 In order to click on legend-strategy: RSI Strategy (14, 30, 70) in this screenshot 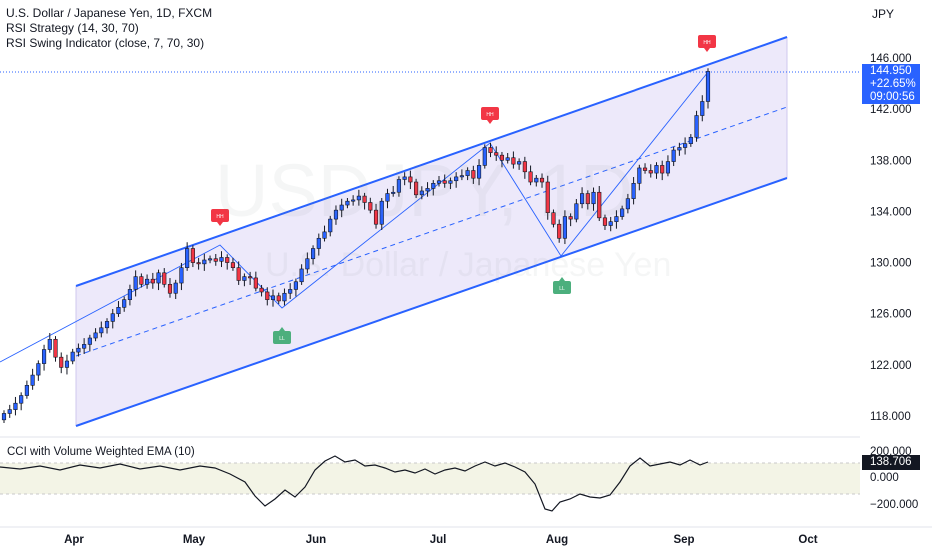, I will do `click(72, 28)`.